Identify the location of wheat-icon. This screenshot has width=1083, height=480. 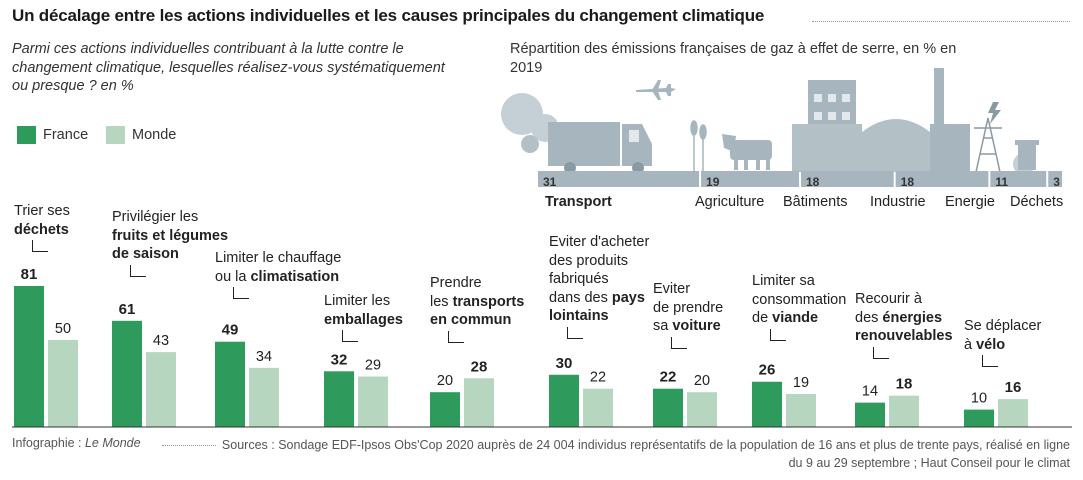
(698, 146).